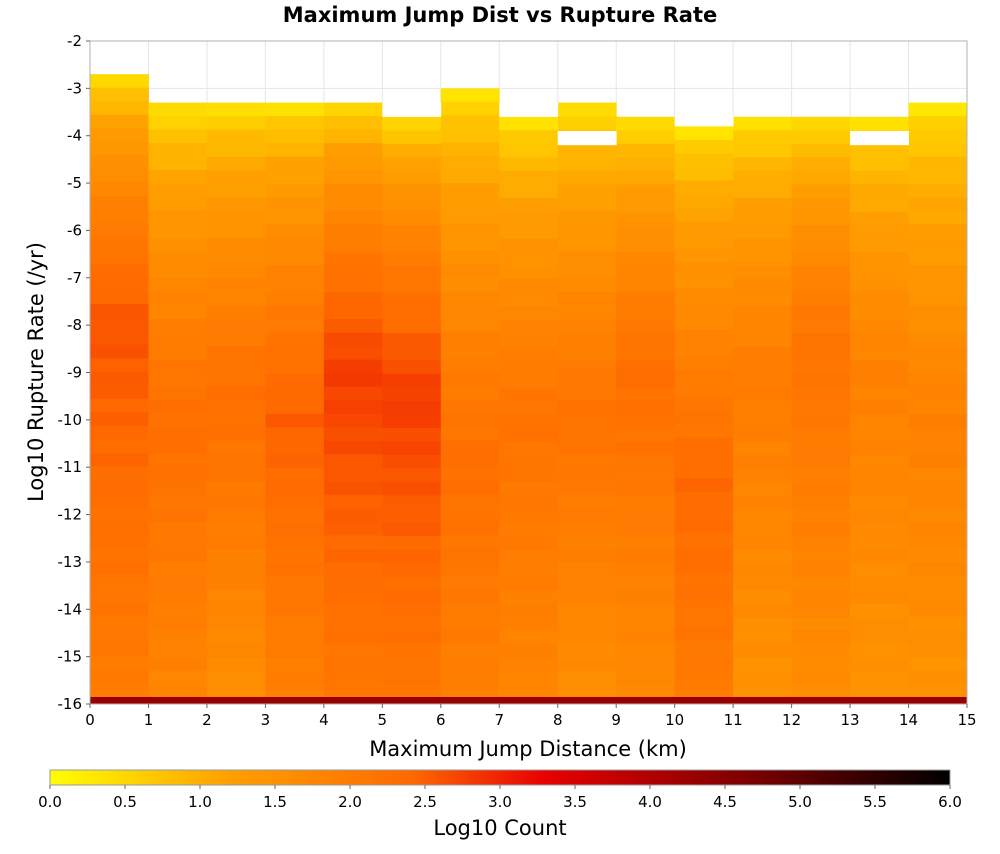  What do you see at coordinates (850, 720) in the screenshot?
I see `x-tick-label: 13` at bounding box center [850, 720].